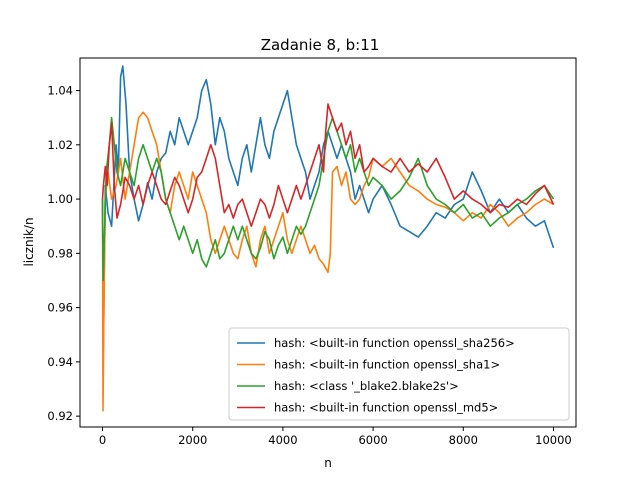 Image resolution: width=640 pixels, height=480 pixels. I want to click on x-tick-label: 8000, so click(463, 440).